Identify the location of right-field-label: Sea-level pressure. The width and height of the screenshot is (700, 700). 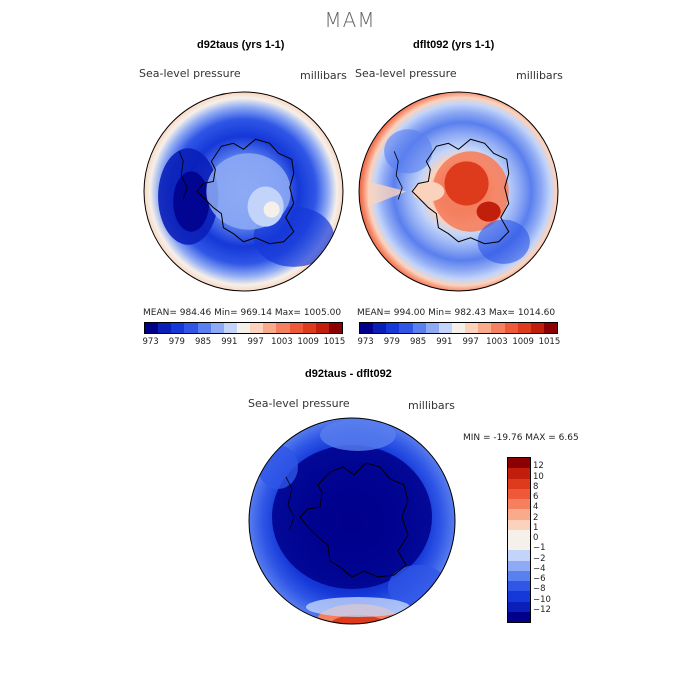
(406, 73).